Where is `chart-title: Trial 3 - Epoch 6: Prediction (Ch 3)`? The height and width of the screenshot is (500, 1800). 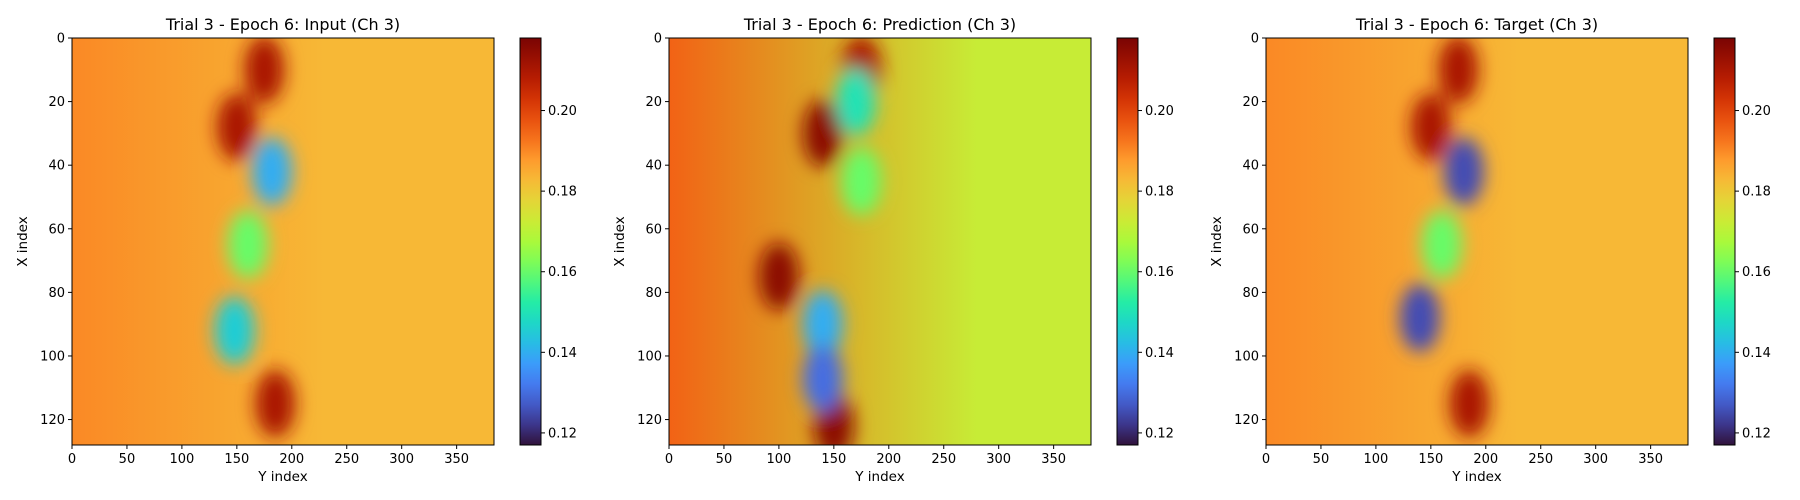 chart-title: Trial 3 - Epoch 6: Prediction (Ch 3) is located at coordinates (879, 24).